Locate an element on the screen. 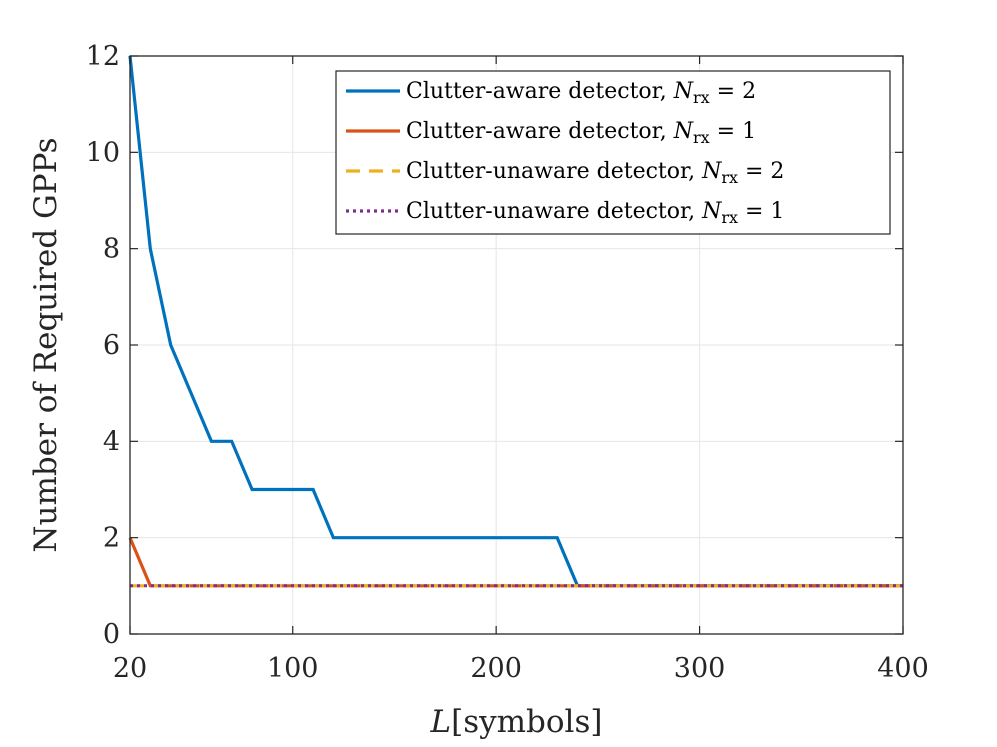  legend-label-3: Clutter-unaware detector, Nrx = 2 is located at coordinates (595, 173).